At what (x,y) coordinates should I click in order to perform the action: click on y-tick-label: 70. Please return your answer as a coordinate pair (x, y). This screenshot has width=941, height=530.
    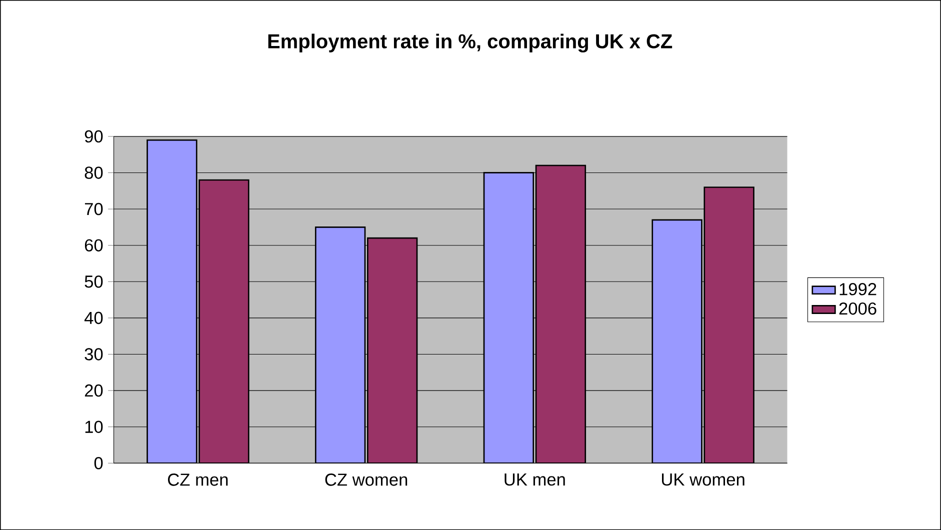
    Looking at the image, I should click on (93, 209).